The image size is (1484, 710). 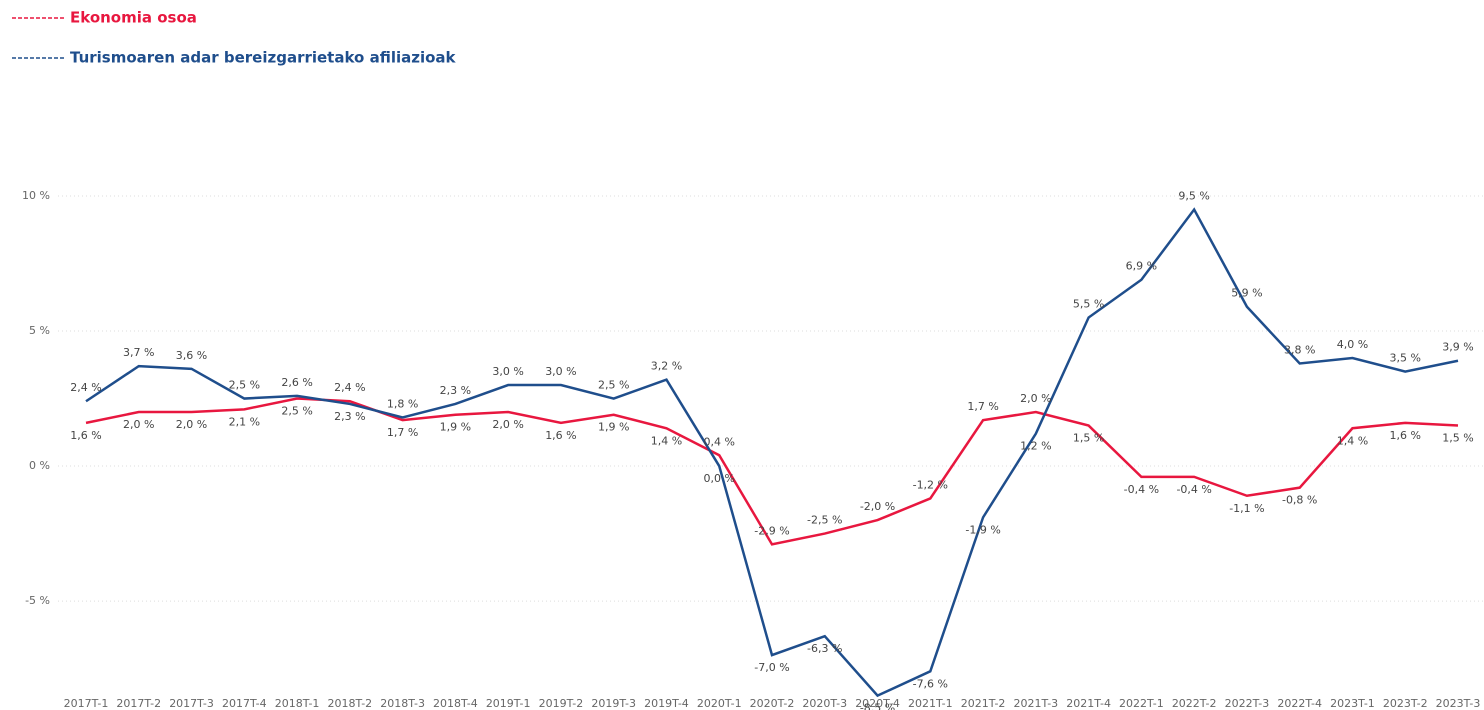 What do you see at coordinates (666, 703) in the screenshot?
I see `x-tick-label: 2019T-4` at bounding box center [666, 703].